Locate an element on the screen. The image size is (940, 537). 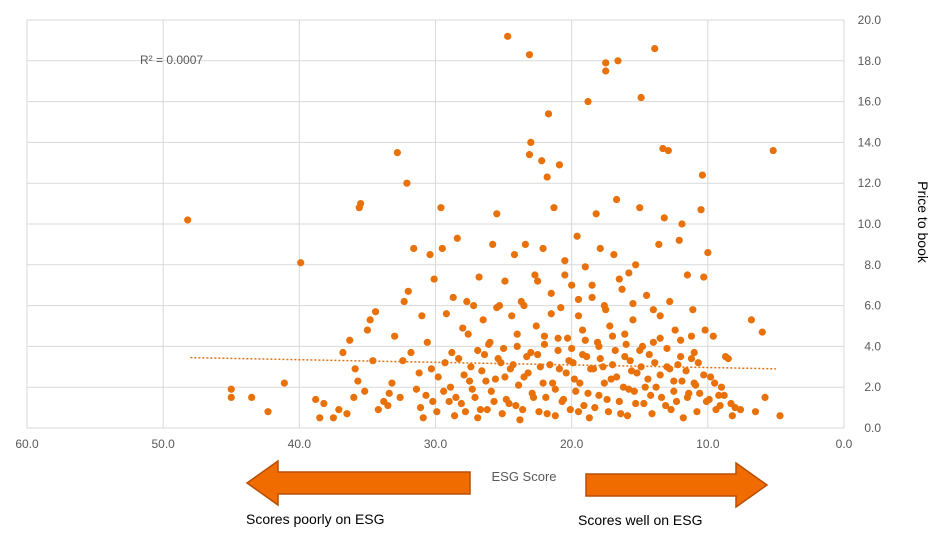
y-tick-label: 18.0 is located at coordinates (870, 61).